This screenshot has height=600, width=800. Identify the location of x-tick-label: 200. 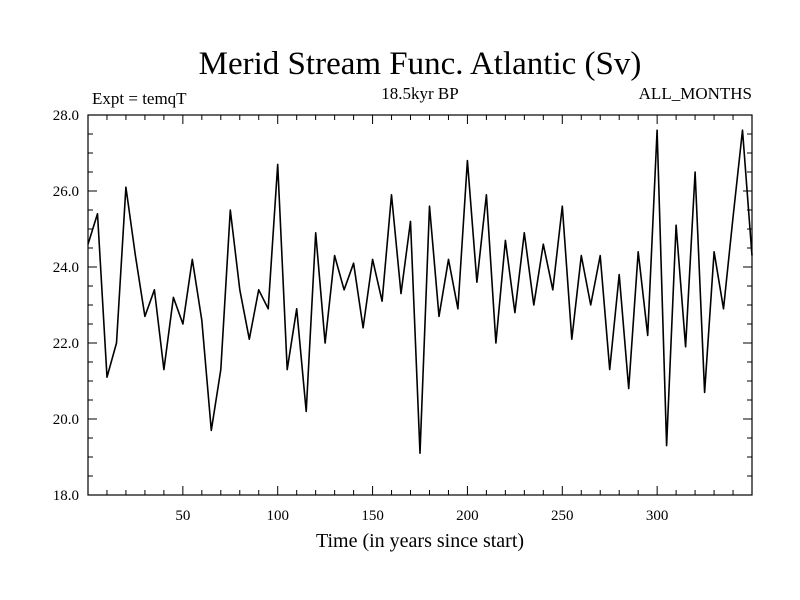
(467, 516).